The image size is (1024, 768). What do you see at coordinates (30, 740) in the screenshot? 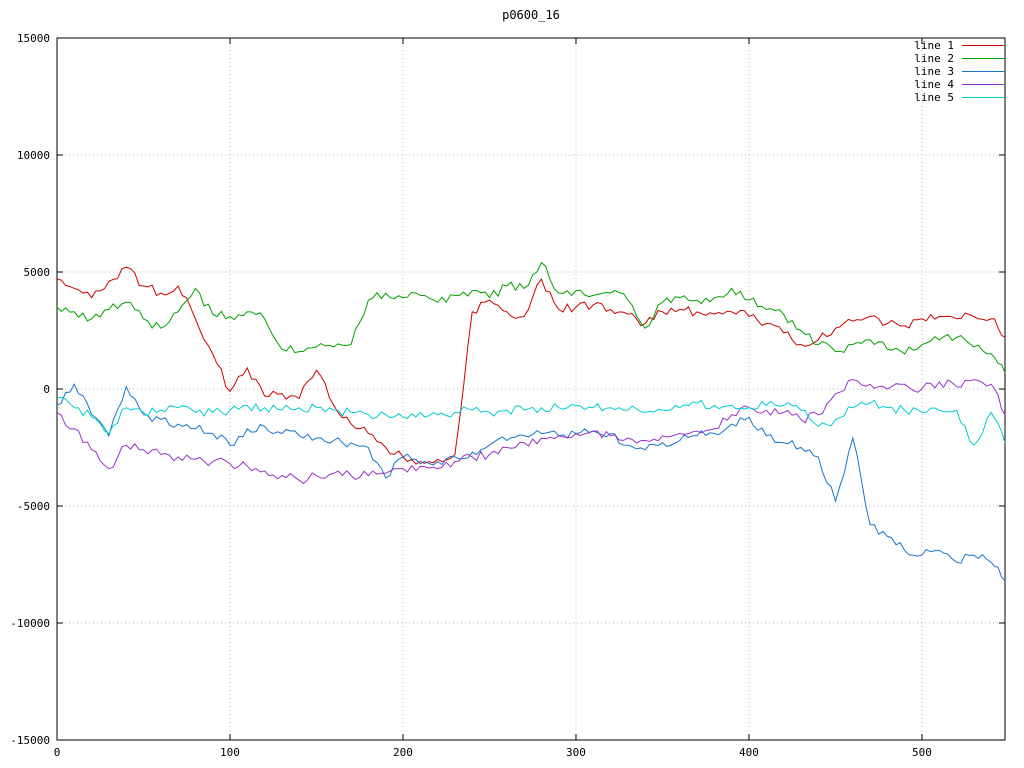
I see `svg-text: -15000` at bounding box center [30, 740].